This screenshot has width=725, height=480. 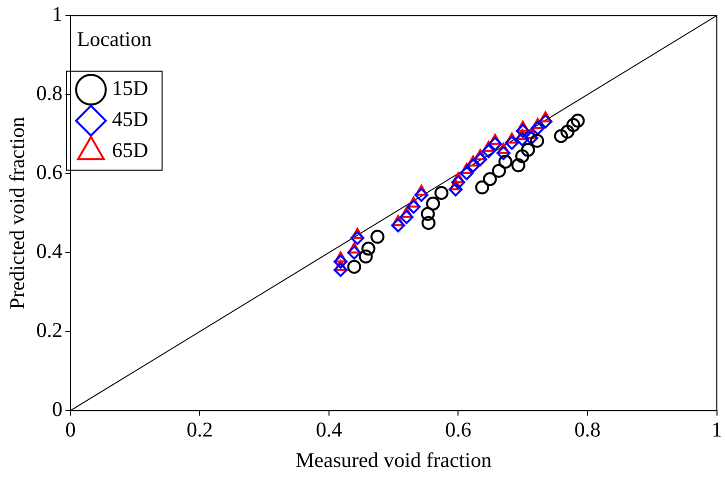 I want to click on legend-label: 15D, so click(x=130, y=88).